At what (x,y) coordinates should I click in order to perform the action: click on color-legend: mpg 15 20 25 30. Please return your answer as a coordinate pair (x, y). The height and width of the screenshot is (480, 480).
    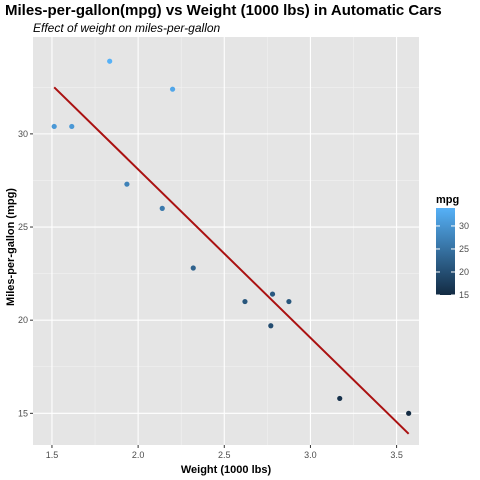
    Looking at the image, I should click on (452, 247).